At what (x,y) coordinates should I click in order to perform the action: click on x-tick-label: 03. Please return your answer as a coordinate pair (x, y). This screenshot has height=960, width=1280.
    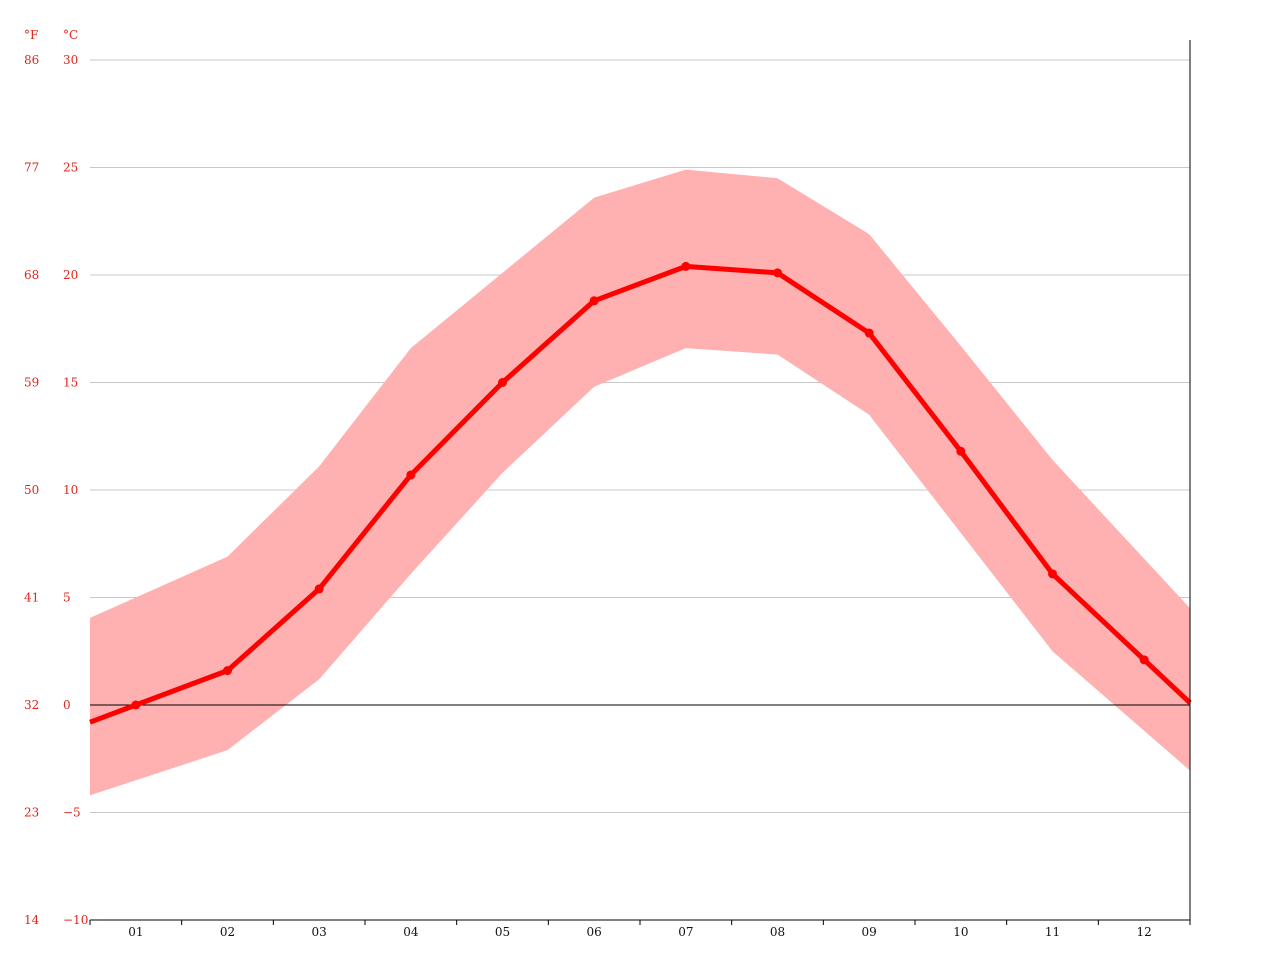
    Looking at the image, I should click on (319, 932).